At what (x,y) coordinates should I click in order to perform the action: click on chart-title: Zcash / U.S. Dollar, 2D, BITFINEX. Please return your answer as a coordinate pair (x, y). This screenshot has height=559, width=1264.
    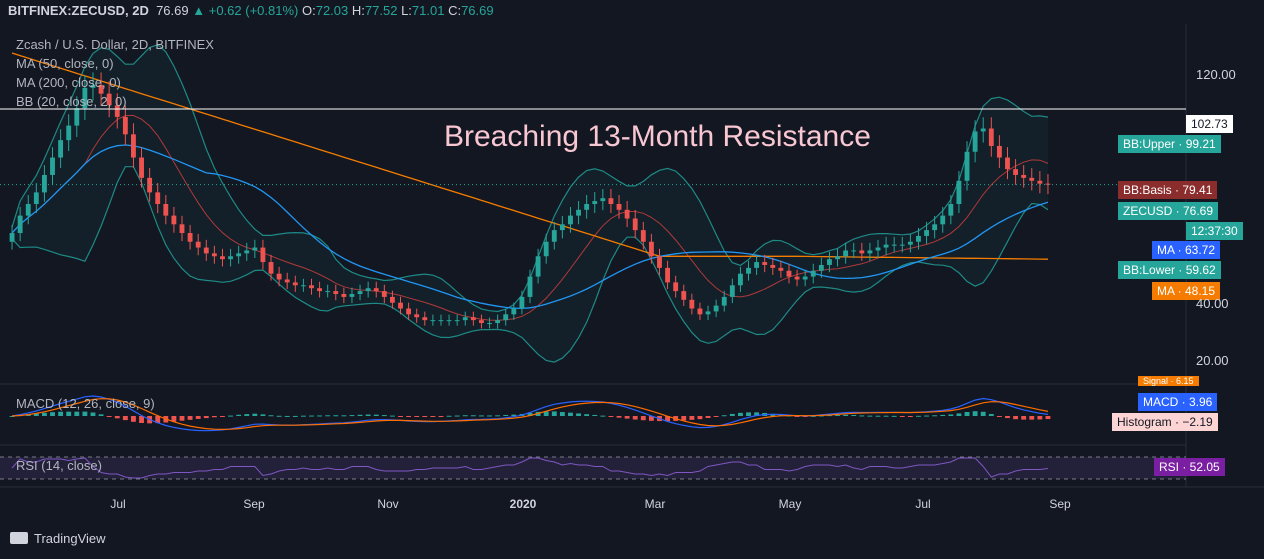
    Looking at the image, I should click on (115, 44).